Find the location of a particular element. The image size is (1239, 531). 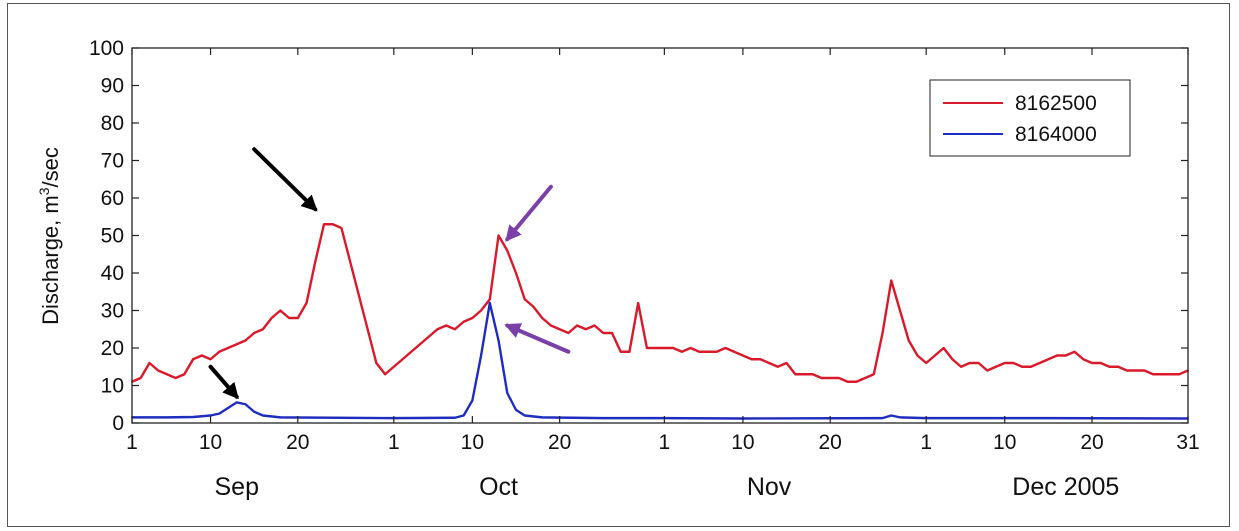

y-tick-label-100: 100 is located at coordinates (106, 48).